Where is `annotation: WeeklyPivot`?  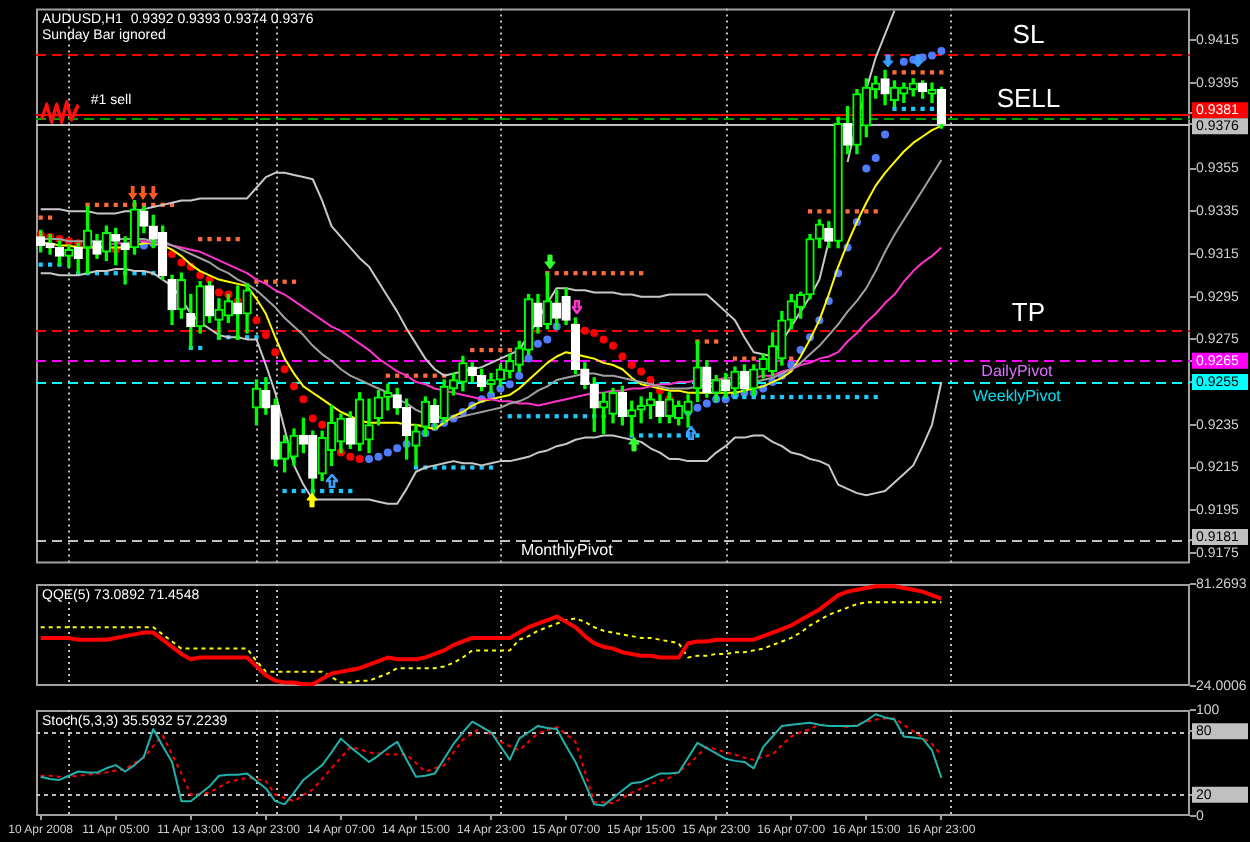
annotation: WeeklyPivot is located at coordinates (1018, 396).